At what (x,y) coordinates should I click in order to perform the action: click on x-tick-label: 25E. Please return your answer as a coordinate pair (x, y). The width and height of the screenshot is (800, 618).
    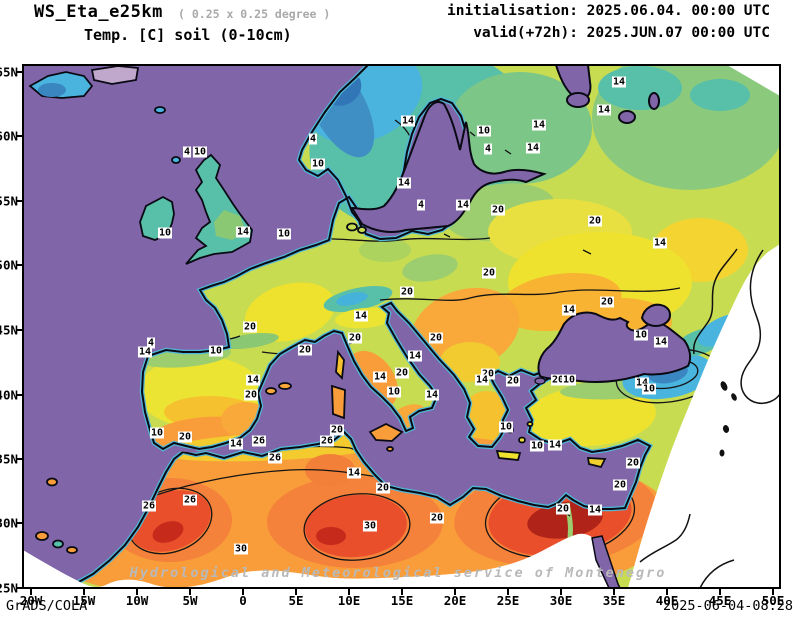
    Looking at the image, I should click on (508, 600).